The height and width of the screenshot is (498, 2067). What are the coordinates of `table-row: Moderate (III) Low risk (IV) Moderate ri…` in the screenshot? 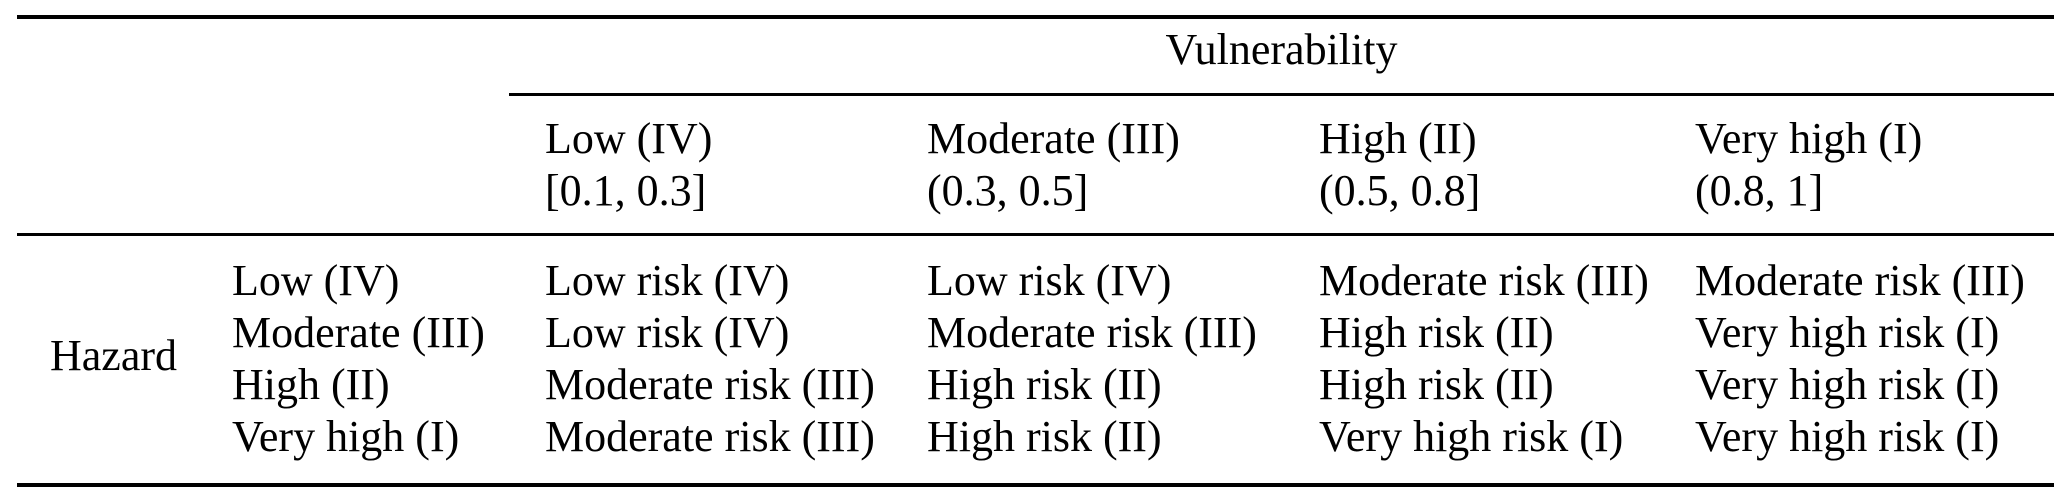 It's located at (1033, 333).